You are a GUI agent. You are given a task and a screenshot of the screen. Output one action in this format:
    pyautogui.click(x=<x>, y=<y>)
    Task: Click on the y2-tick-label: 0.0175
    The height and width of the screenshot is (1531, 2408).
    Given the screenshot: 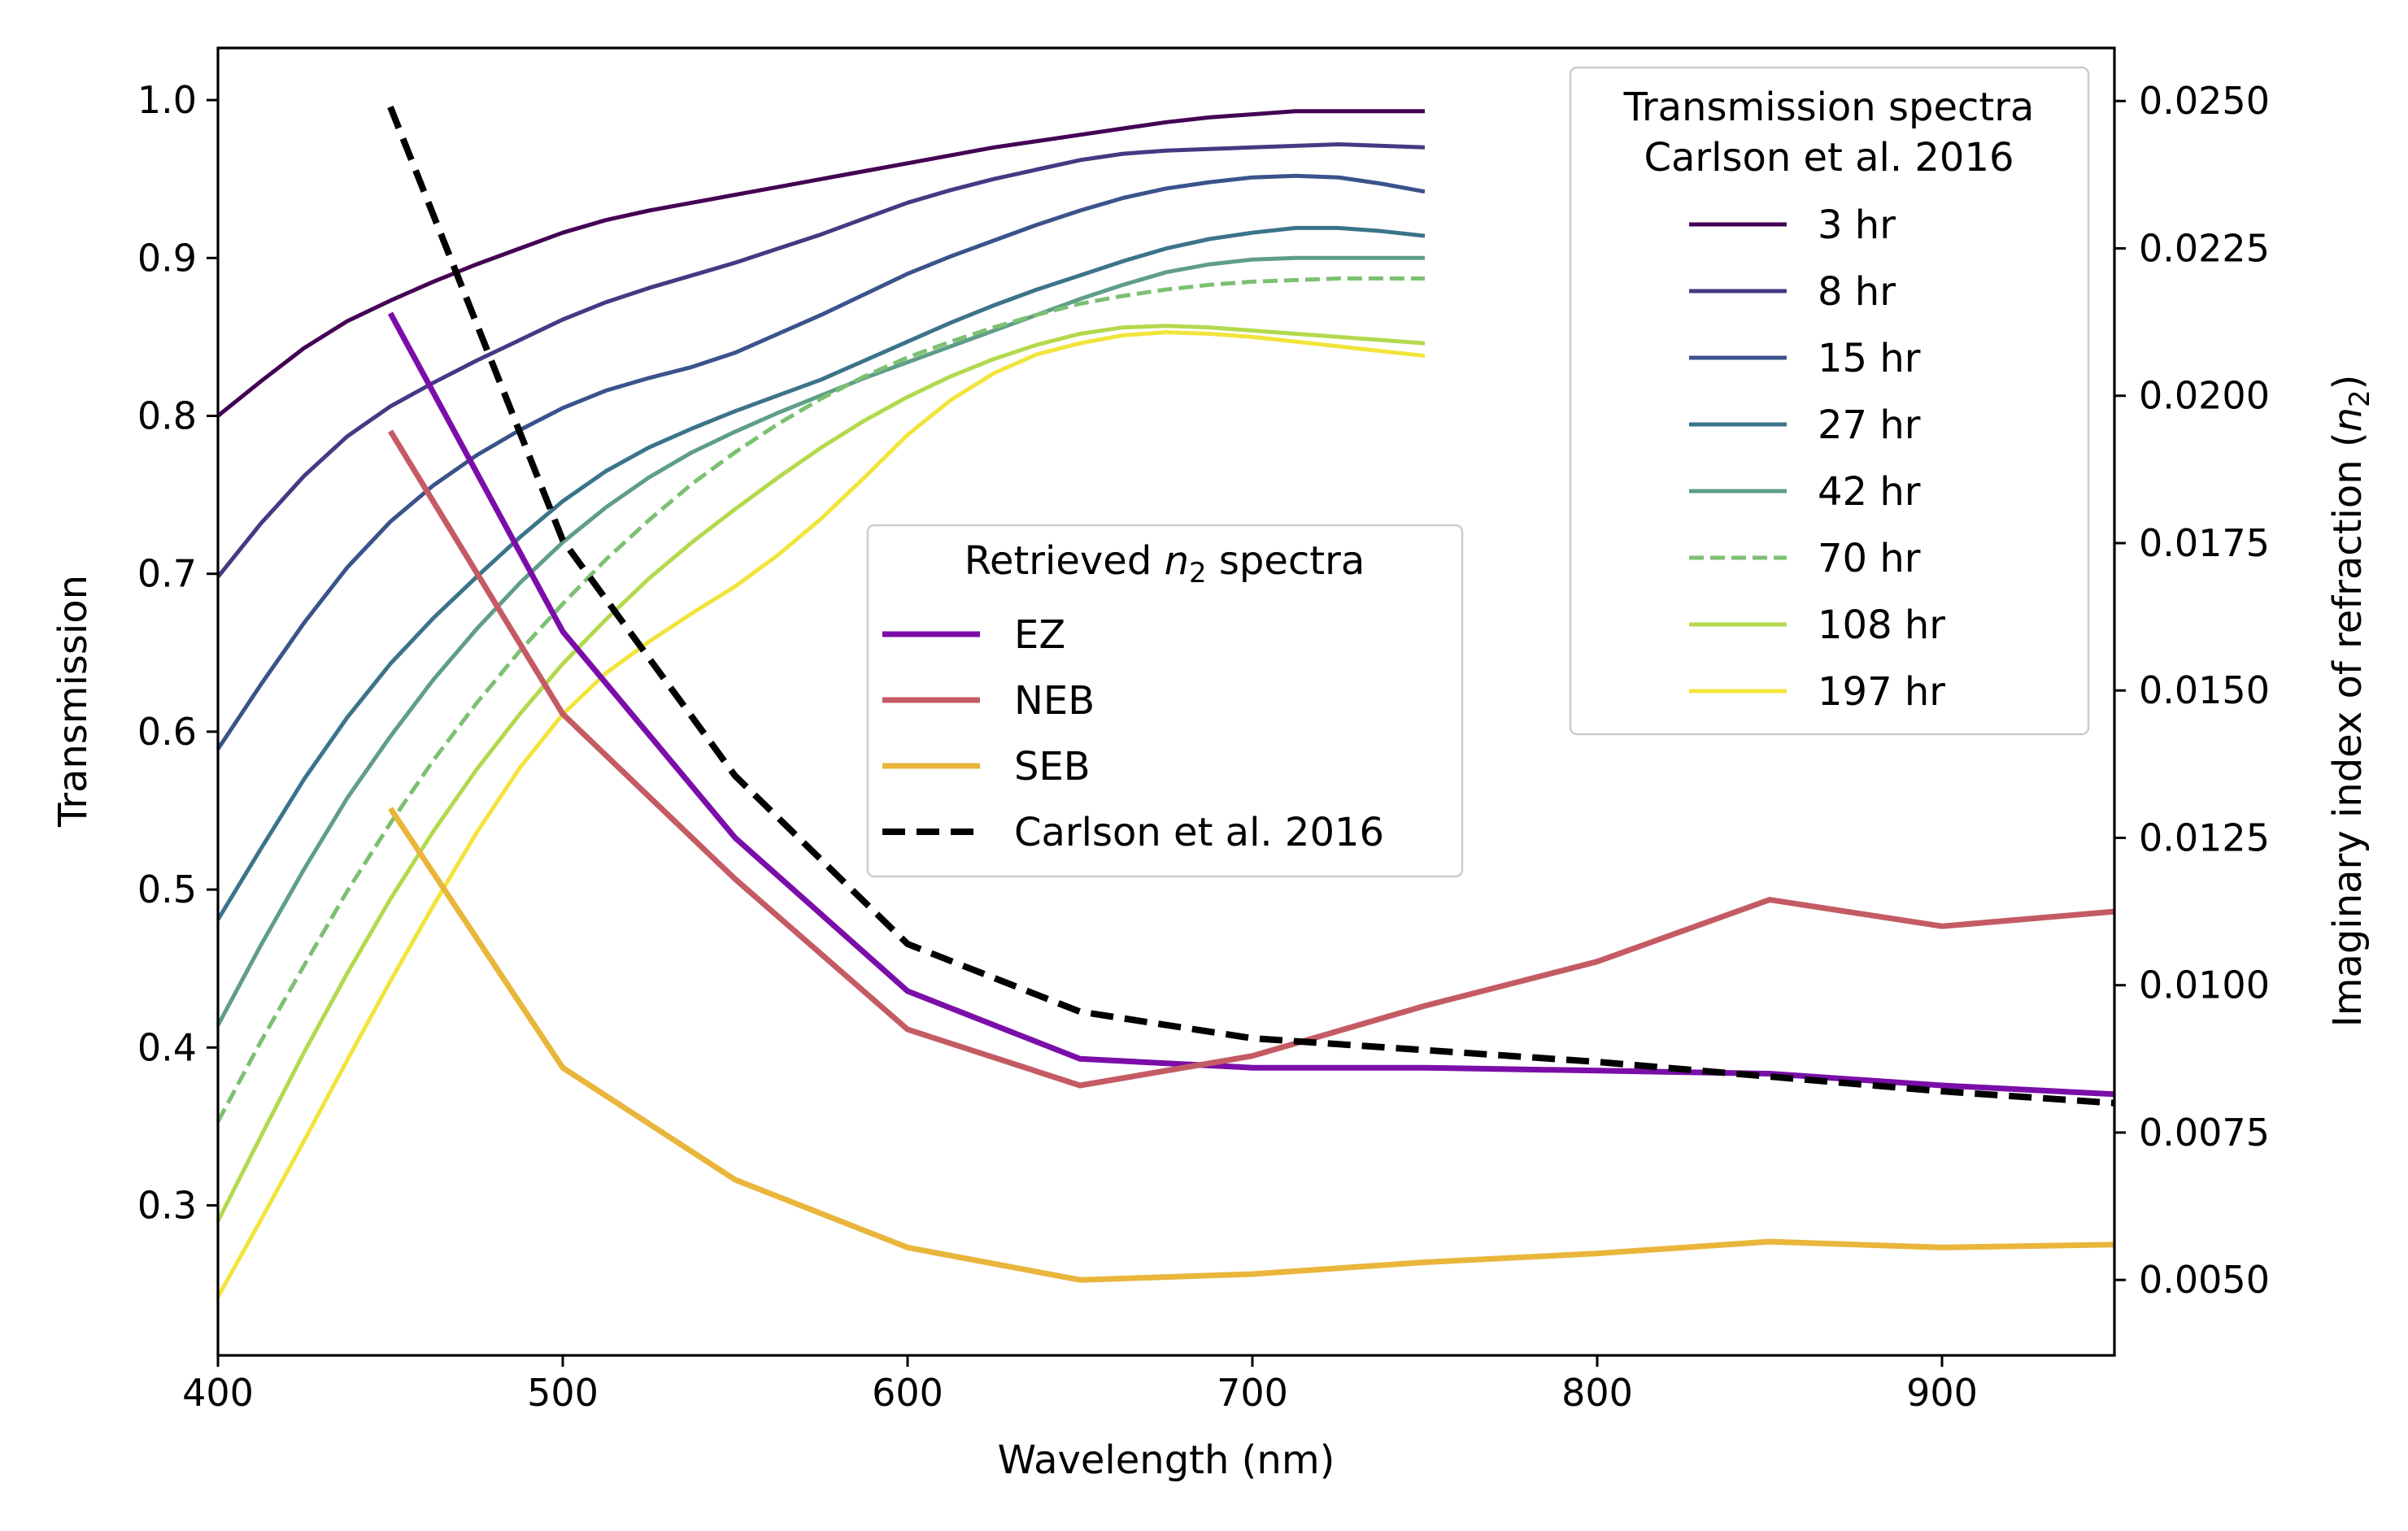 What is the action you would take?
    pyautogui.click(x=2204, y=543)
    